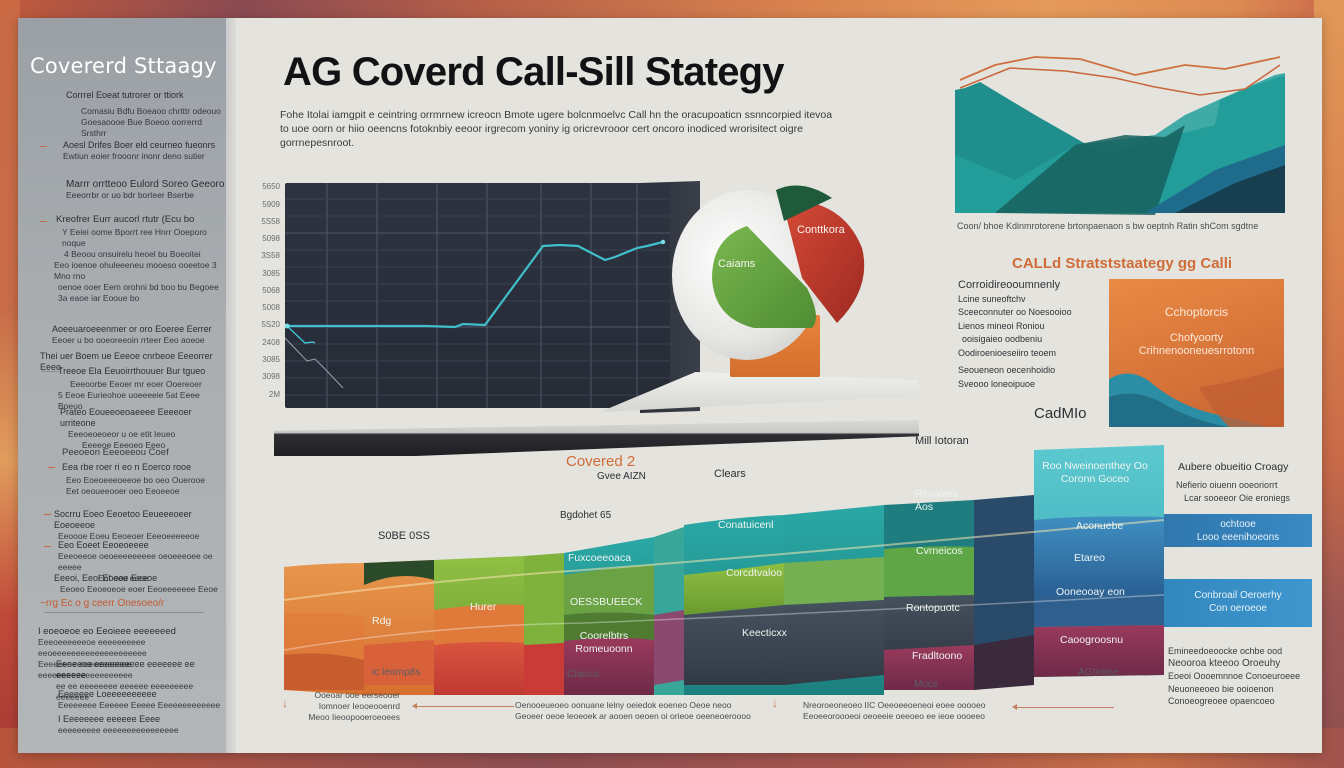 This screenshot has height=768, width=1344. Describe the element at coordinates (115, 452) in the screenshot. I see `sidebar-highlight: Peeoeon Eeeoeeou Coef` at that location.